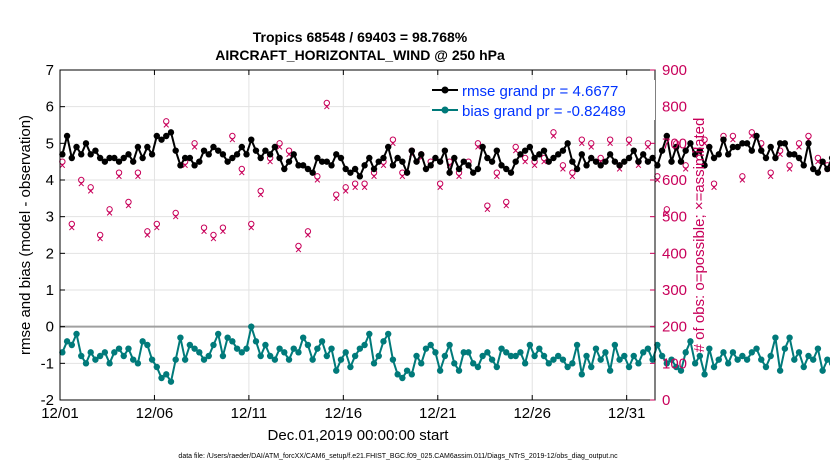  I want to click on right-y-tick-label: 200, so click(674, 327).